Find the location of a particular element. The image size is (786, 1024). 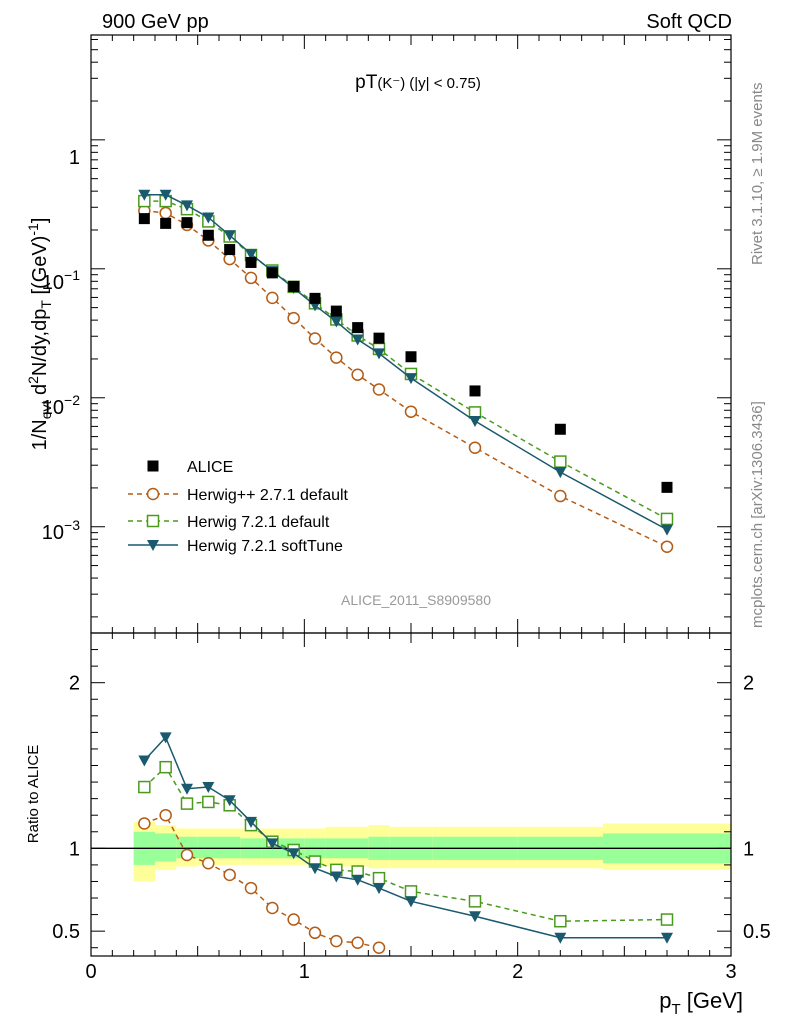

ratio-ylabel: Ratio to ALICE is located at coordinates (33, 794).